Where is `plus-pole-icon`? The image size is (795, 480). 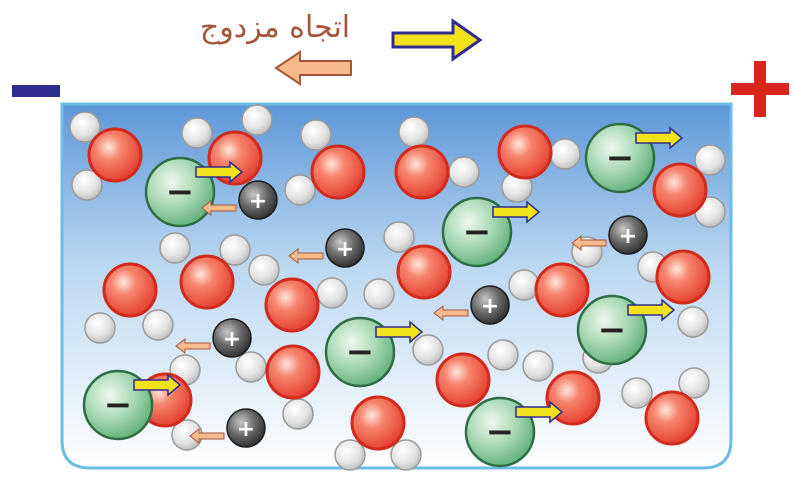 plus-pole-icon is located at coordinates (760, 89).